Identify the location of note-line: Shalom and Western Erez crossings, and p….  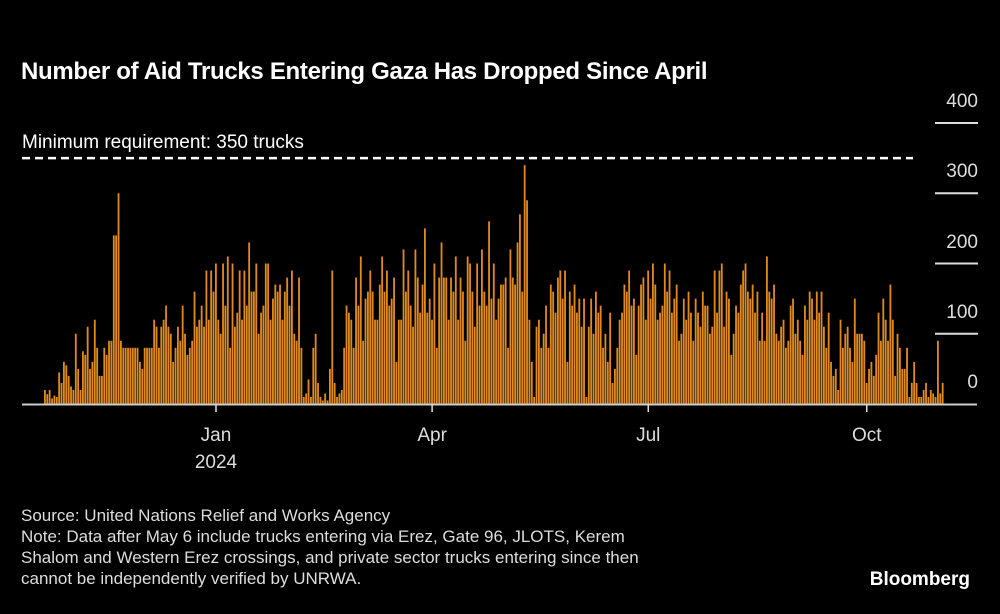
(330, 557).